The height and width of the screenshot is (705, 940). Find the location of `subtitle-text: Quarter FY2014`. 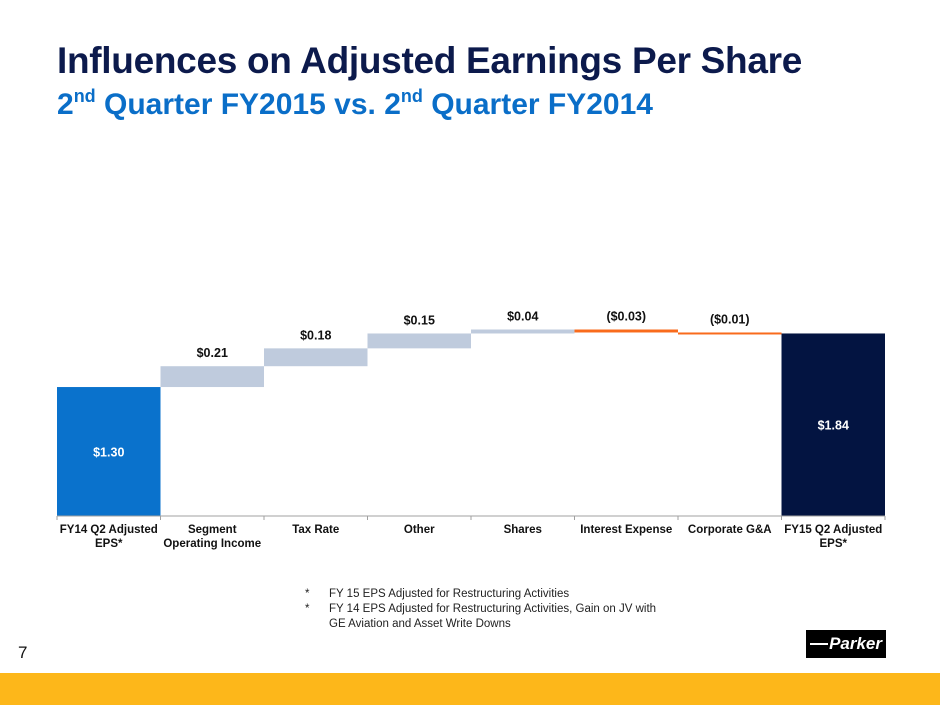

subtitle-text: Quarter FY2014 is located at coordinates (537, 104).